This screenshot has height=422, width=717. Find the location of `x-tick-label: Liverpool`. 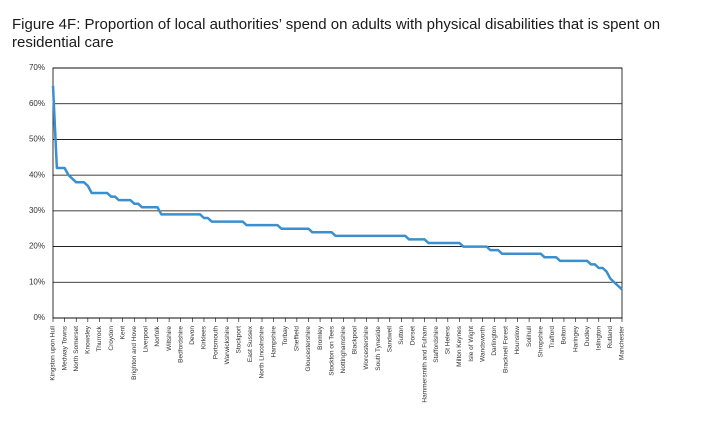

x-tick-label: Liverpool is located at coordinates (146, 338).